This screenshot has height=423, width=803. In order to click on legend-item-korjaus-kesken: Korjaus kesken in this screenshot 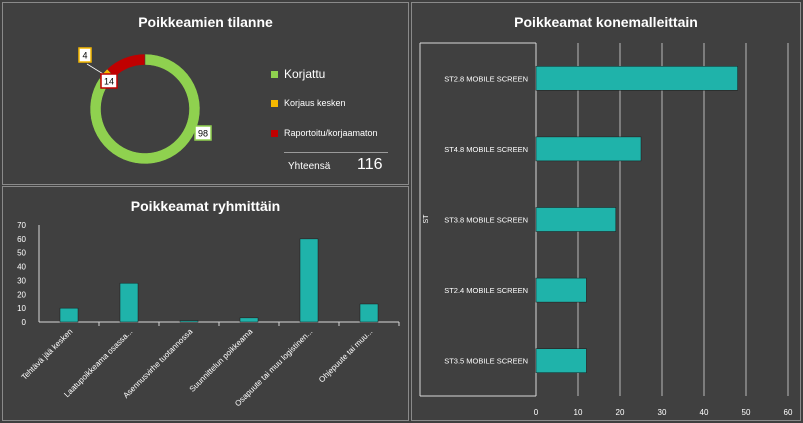, I will do `click(308, 103)`.